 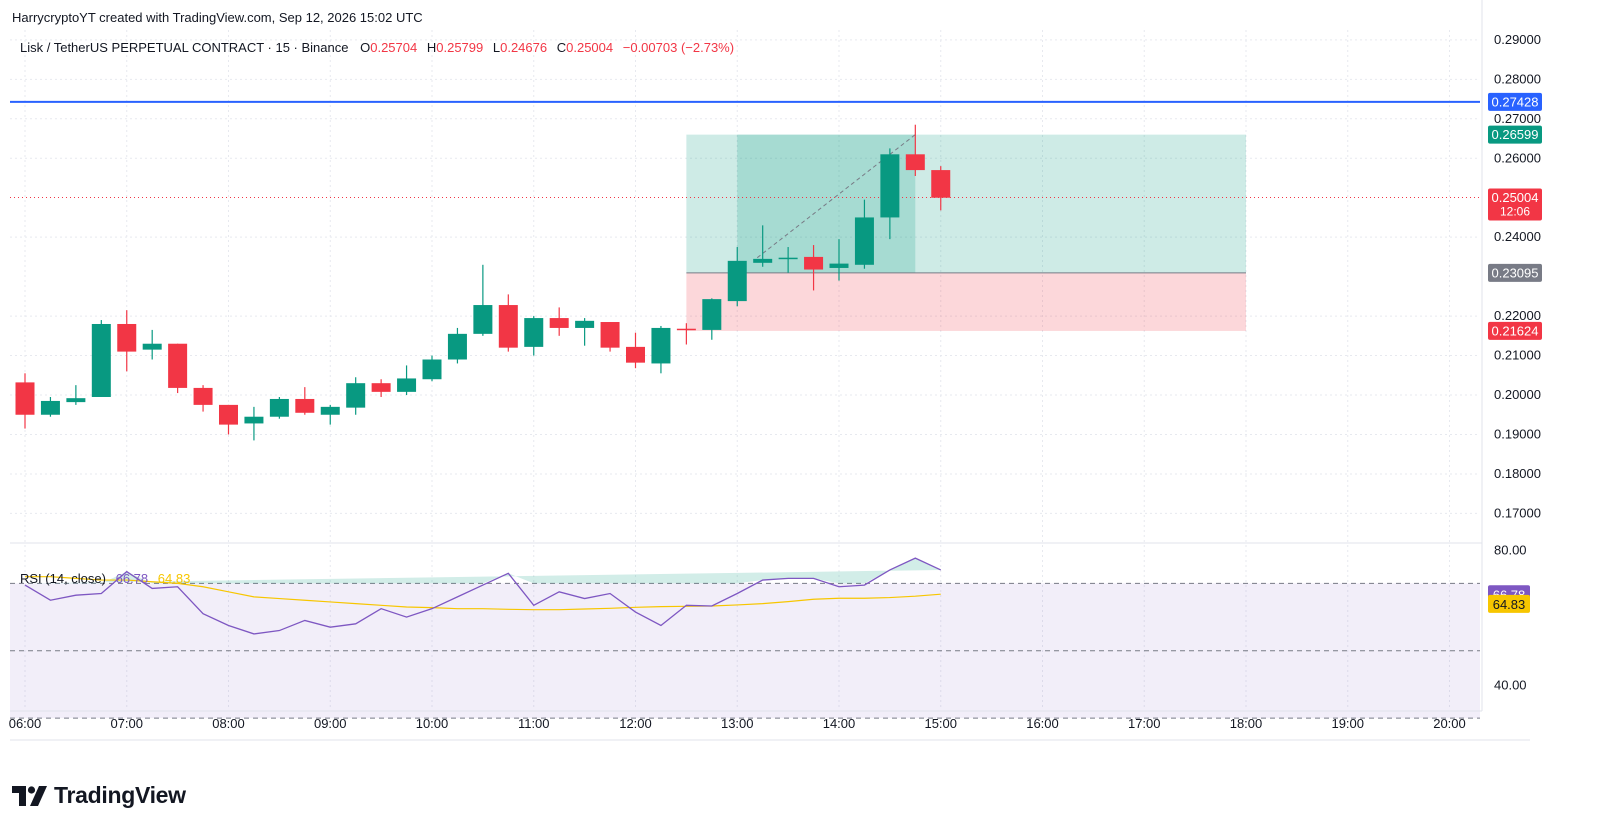 I want to click on trade-path-line, so click(x=836, y=196).